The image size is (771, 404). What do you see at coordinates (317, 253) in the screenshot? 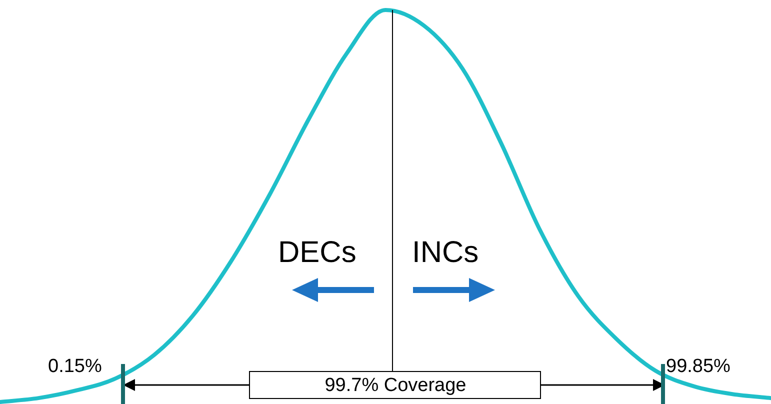
I see `annotation: DECs` at bounding box center [317, 253].